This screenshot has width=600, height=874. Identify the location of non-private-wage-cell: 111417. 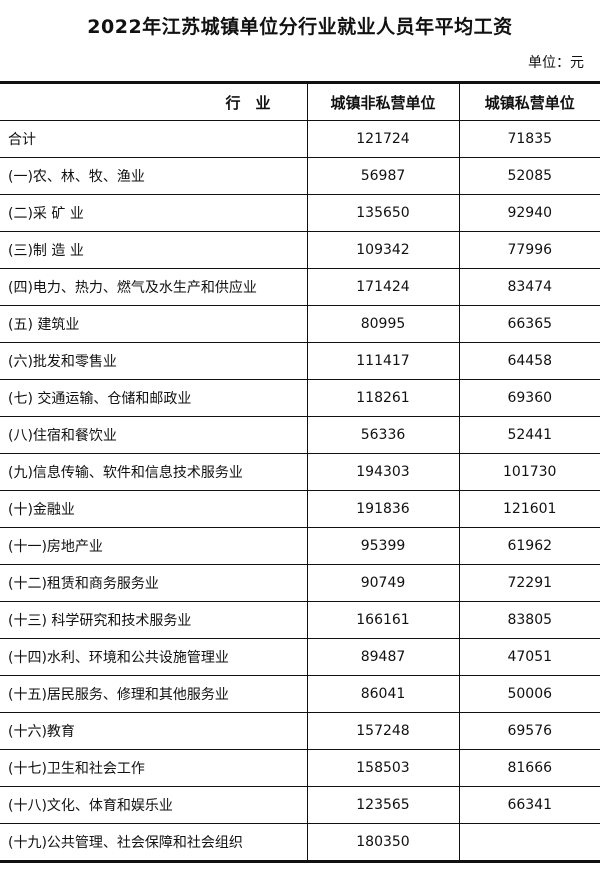
(382, 361).